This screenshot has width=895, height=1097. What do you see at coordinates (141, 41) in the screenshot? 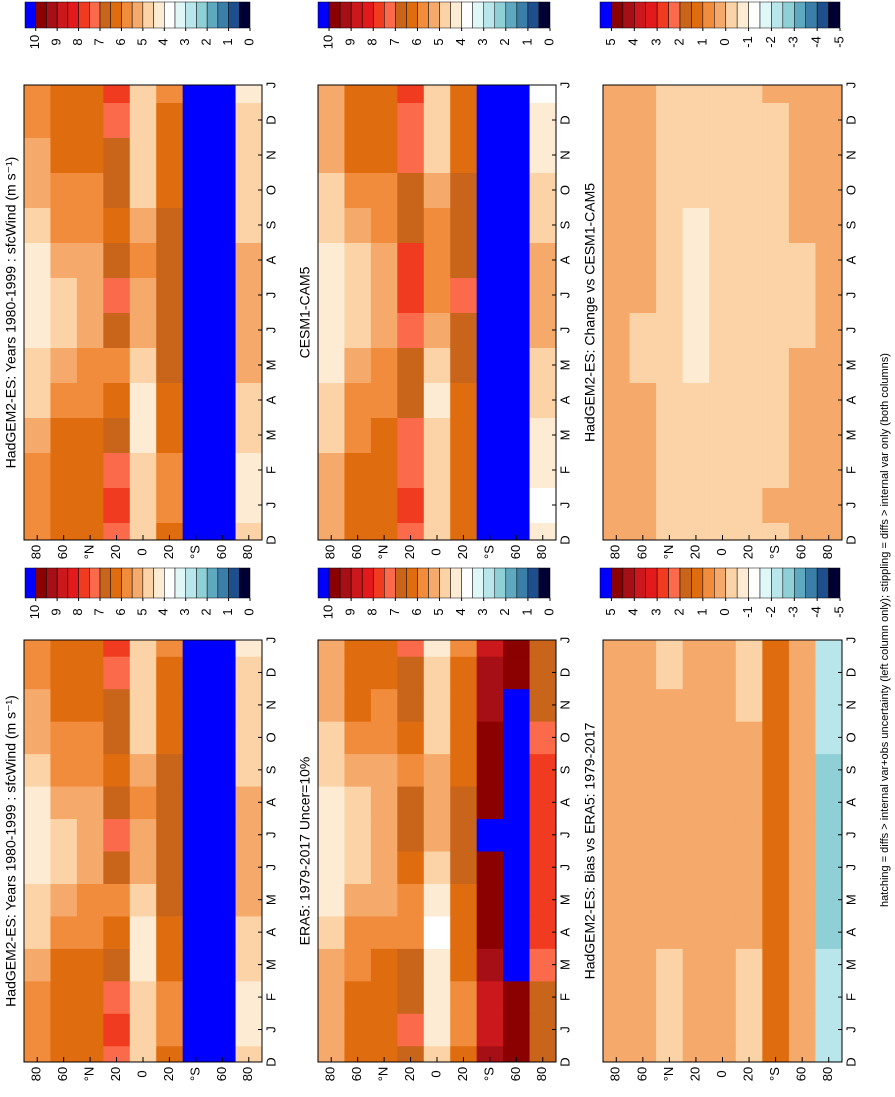
I see `colorbar-label: 5` at bounding box center [141, 41].